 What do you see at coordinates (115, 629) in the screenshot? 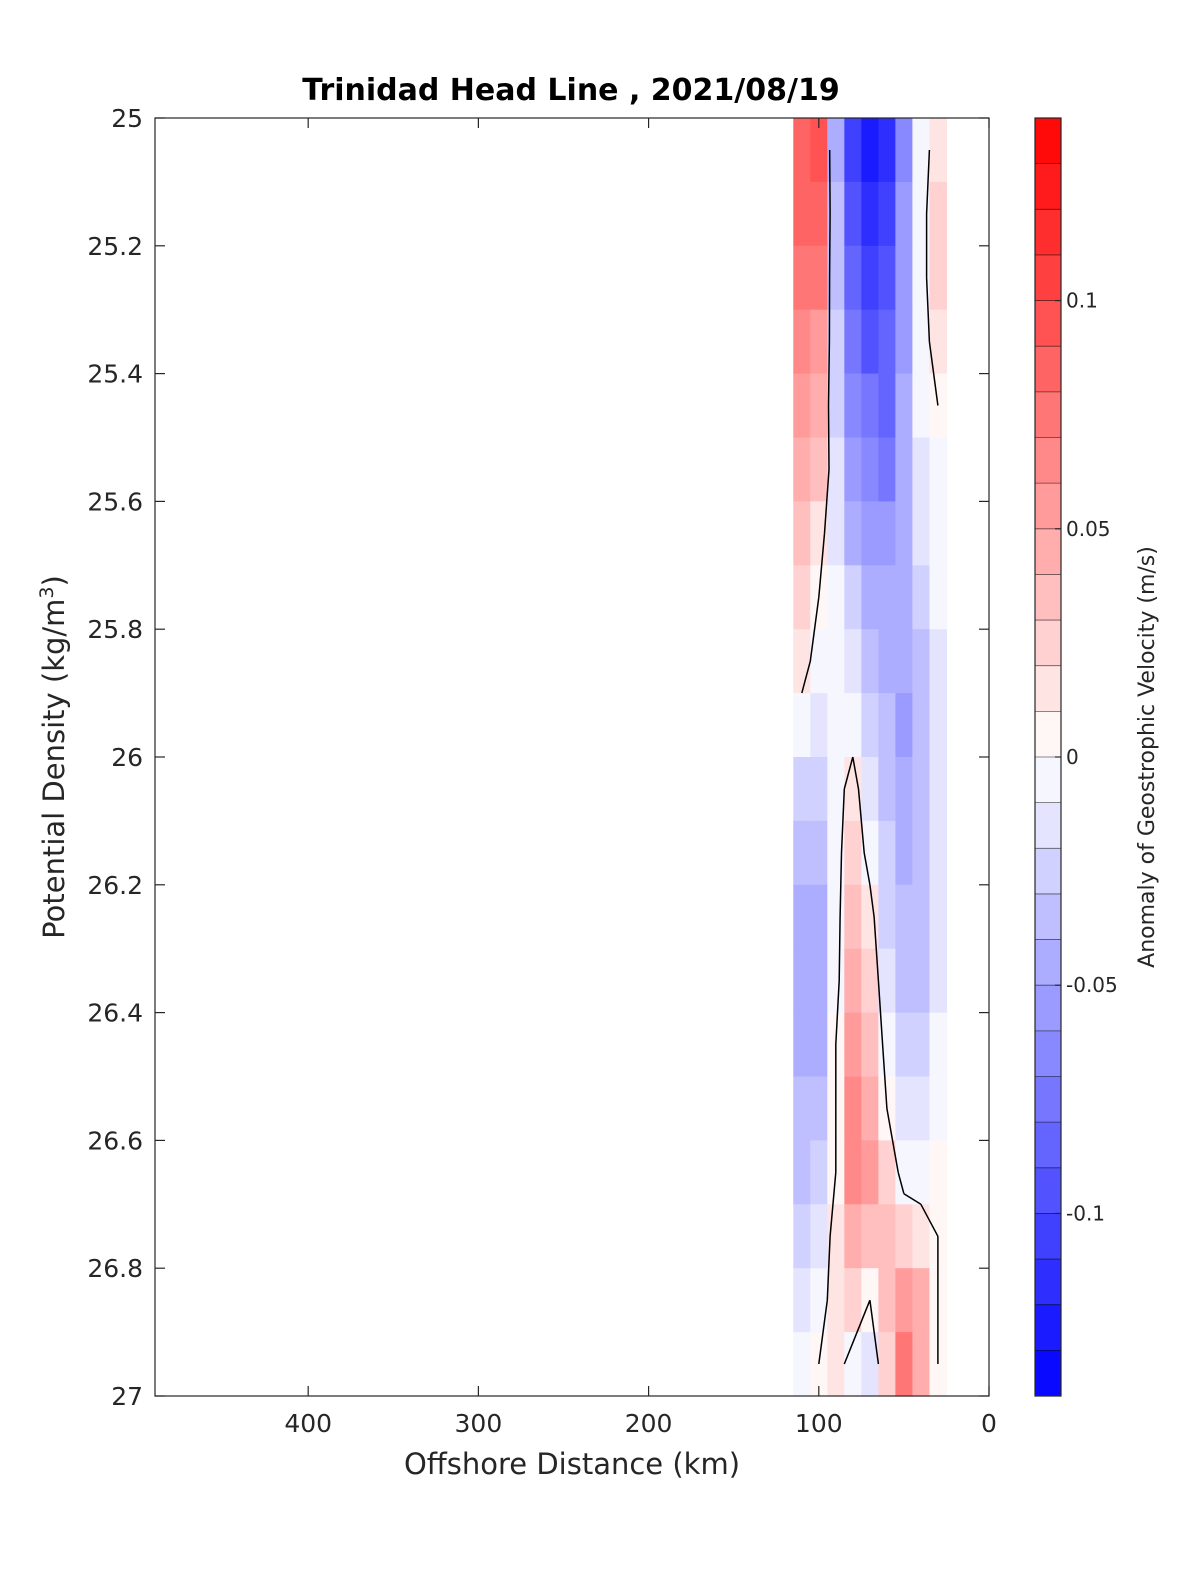
I see `y-tick-label: 25.8` at bounding box center [115, 629].